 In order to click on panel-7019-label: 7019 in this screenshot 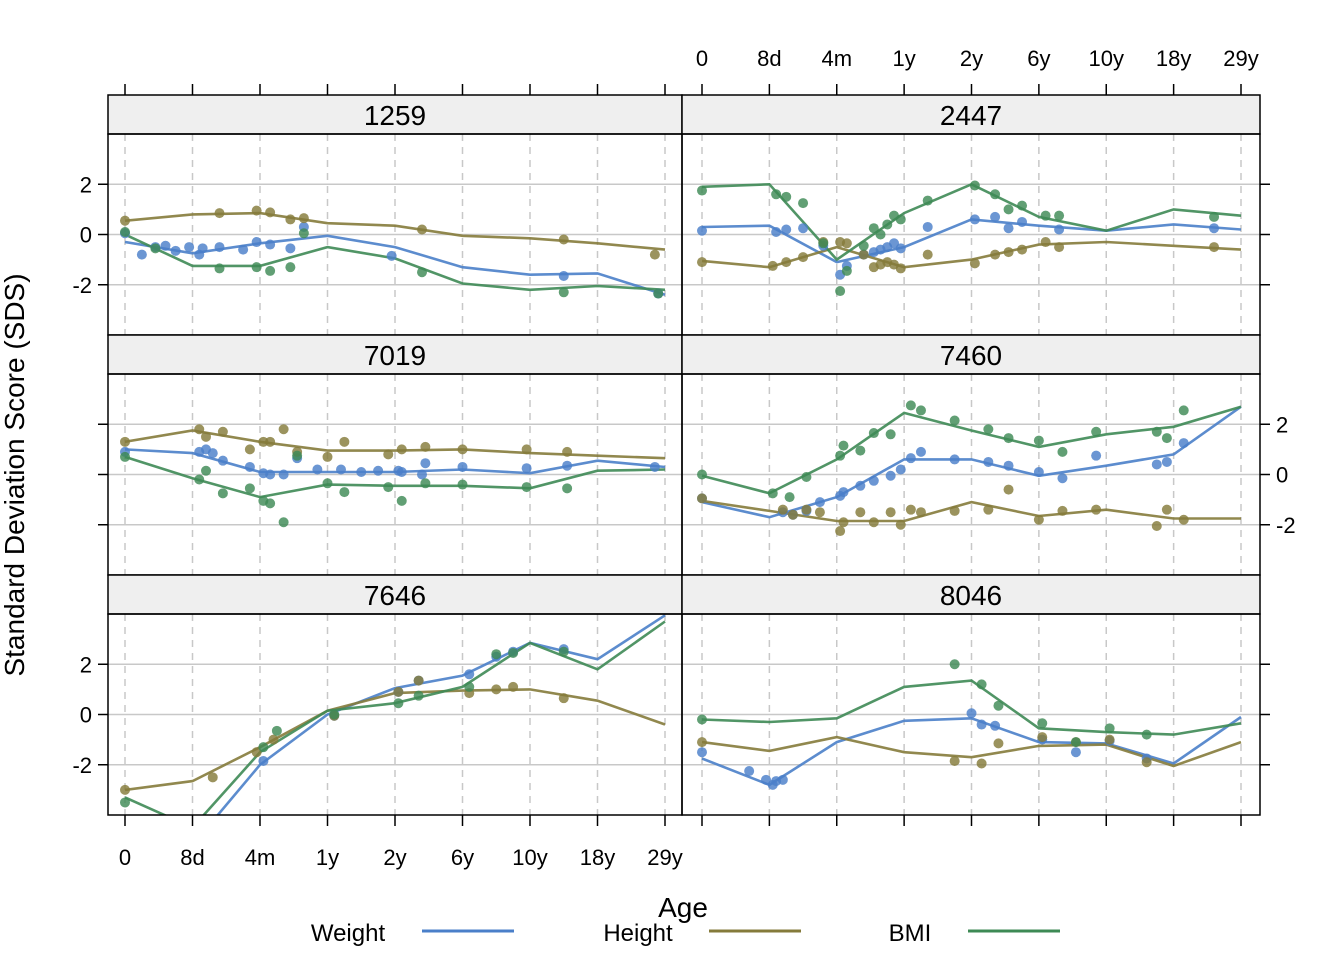, I will do `click(395, 355)`.